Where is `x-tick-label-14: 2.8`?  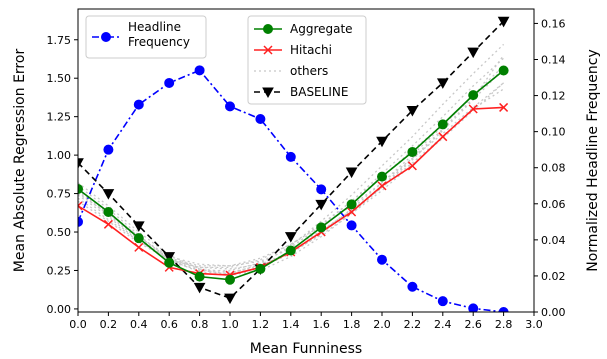 x-tick-label-14: 2.8 is located at coordinates (504, 324).